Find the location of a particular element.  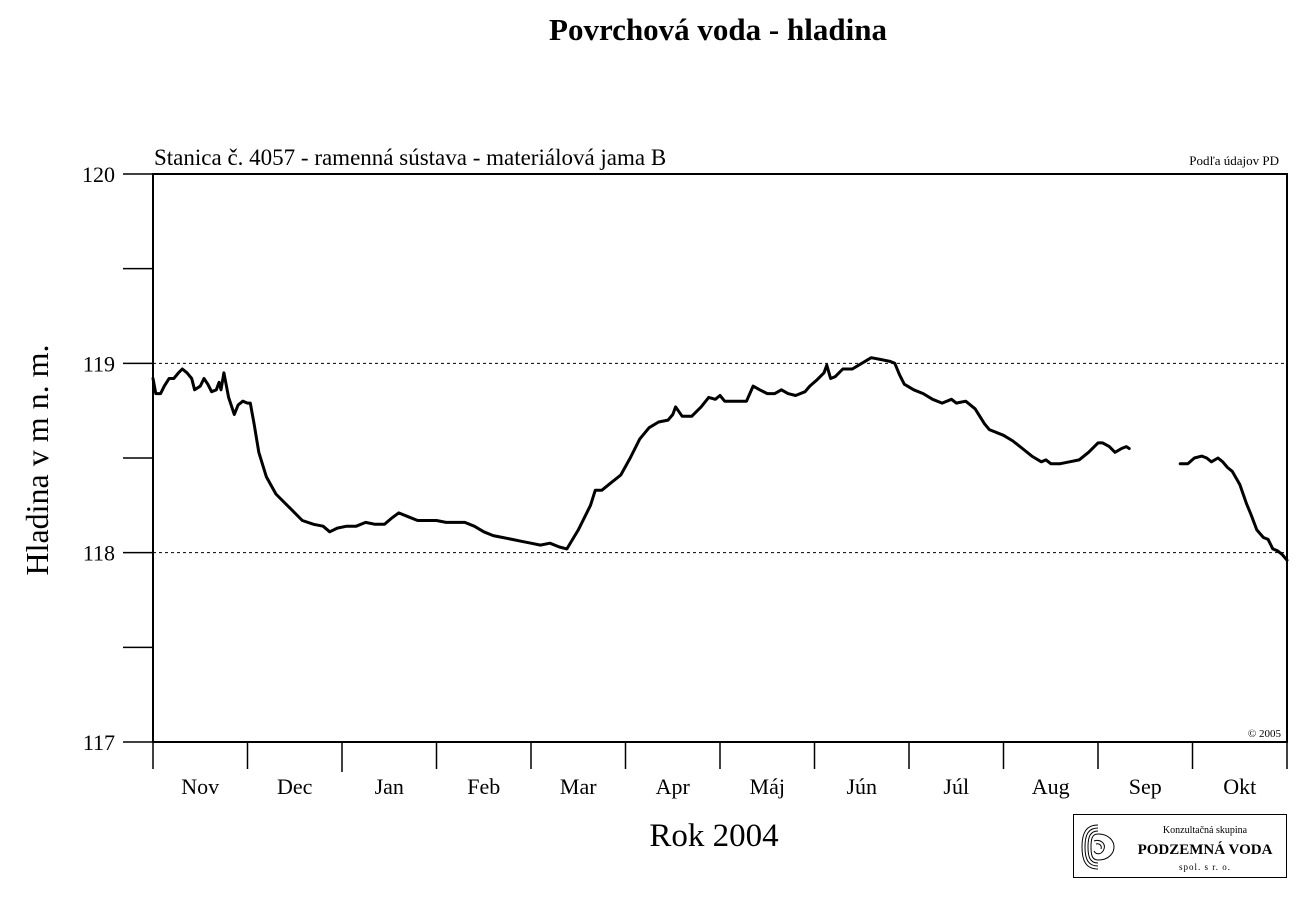

x-tick-label: Feb is located at coordinates (483, 786).